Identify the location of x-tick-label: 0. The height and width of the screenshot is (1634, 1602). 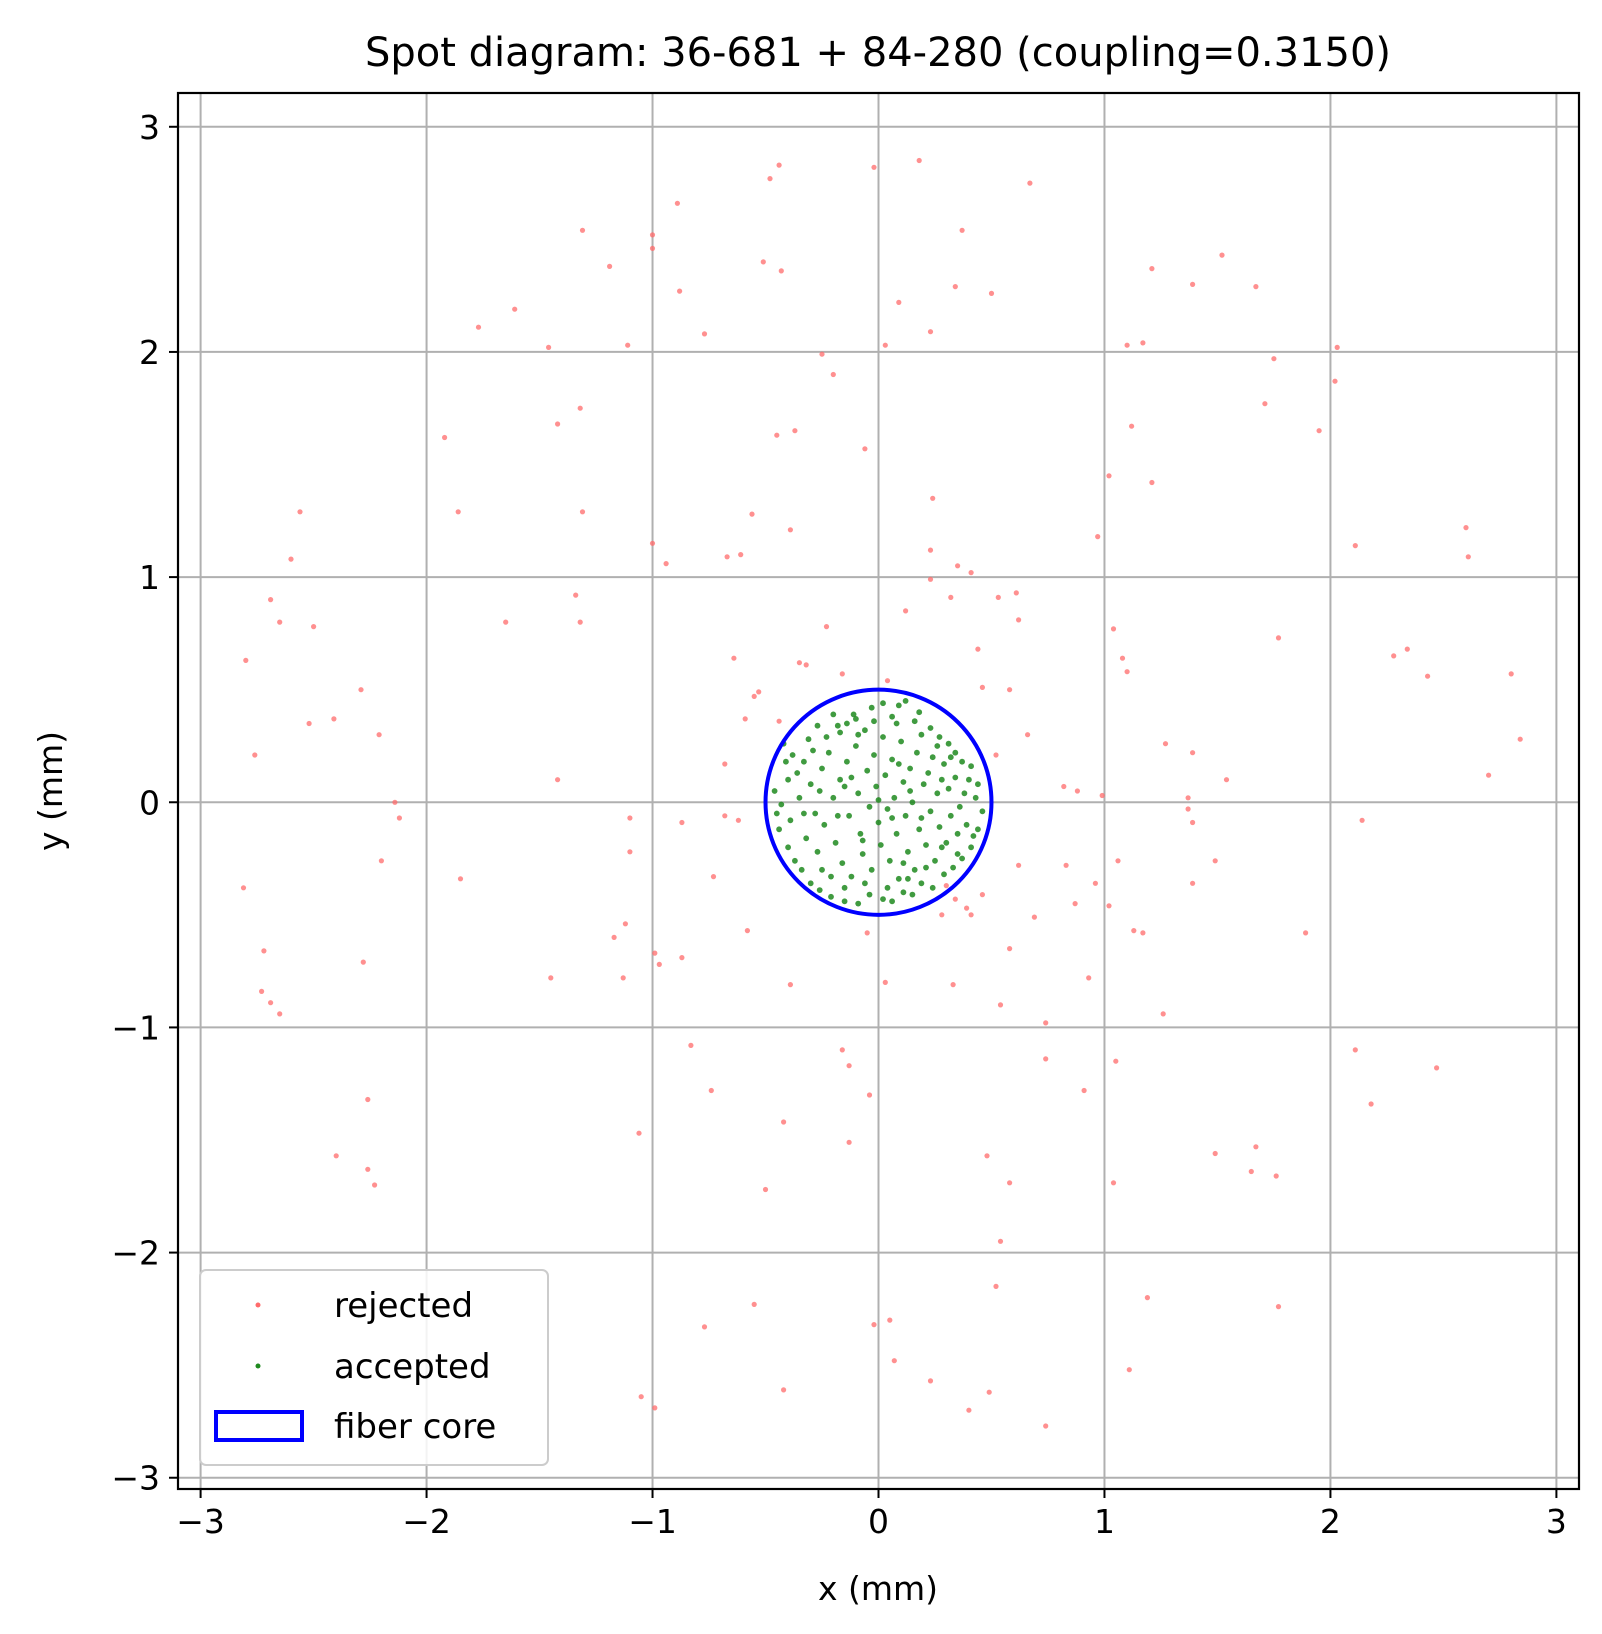
(878, 1521).